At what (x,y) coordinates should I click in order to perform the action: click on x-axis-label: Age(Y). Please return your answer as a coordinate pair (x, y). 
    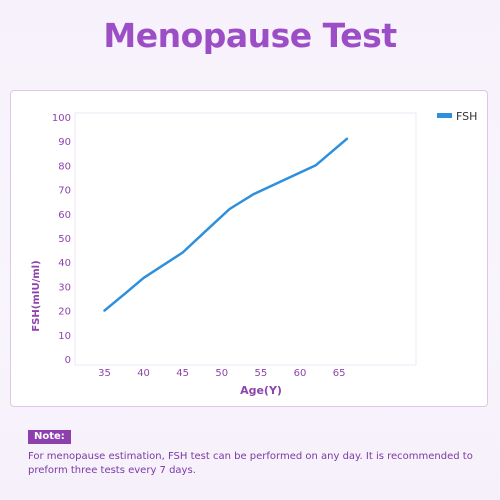
    Looking at the image, I should click on (261, 390).